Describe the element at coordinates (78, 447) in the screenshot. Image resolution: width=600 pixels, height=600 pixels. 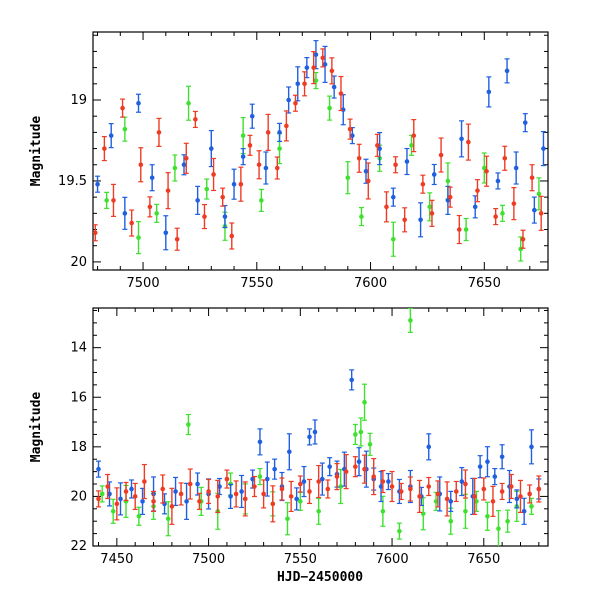
I see `bottom-y-tick-label: 18` at that location.